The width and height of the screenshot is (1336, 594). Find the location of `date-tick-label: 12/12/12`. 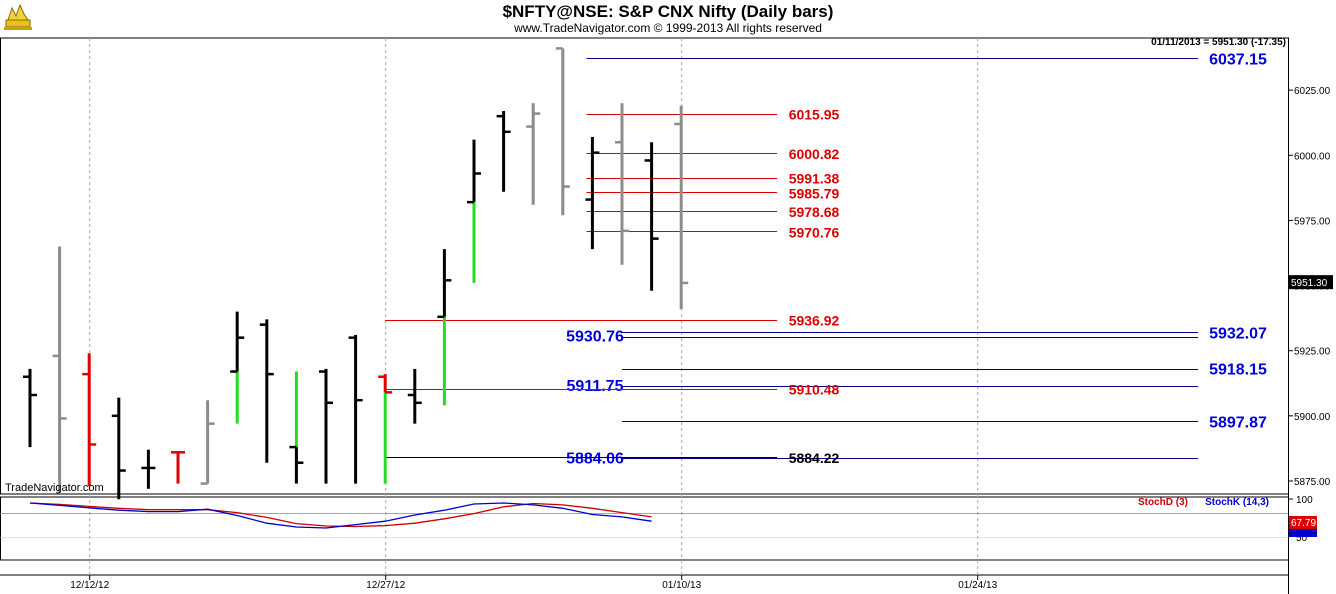

date-tick-label: 12/12/12 is located at coordinates (89, 585).